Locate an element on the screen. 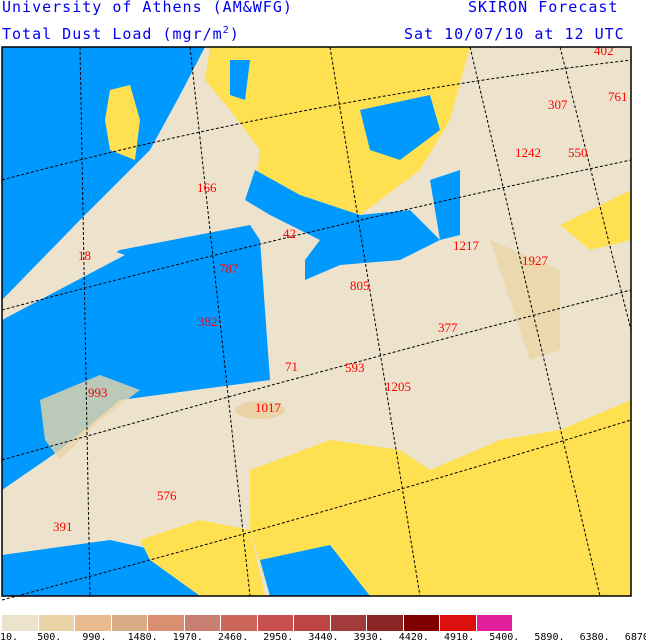 The height and width of the screenshot is (644, 646). legend-tick: 6380. is located at coordinates (594, 637).